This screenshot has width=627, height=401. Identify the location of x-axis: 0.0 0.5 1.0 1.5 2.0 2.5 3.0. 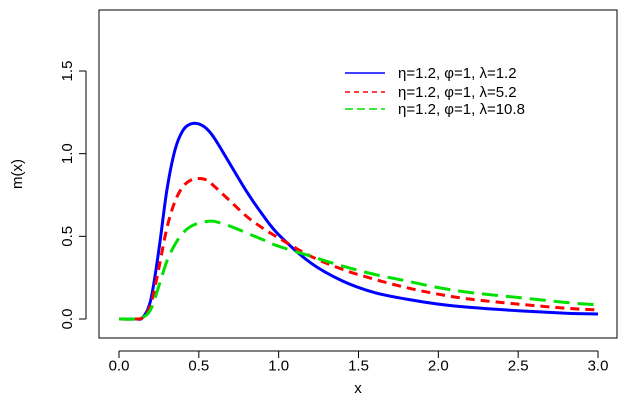
(359, 362).